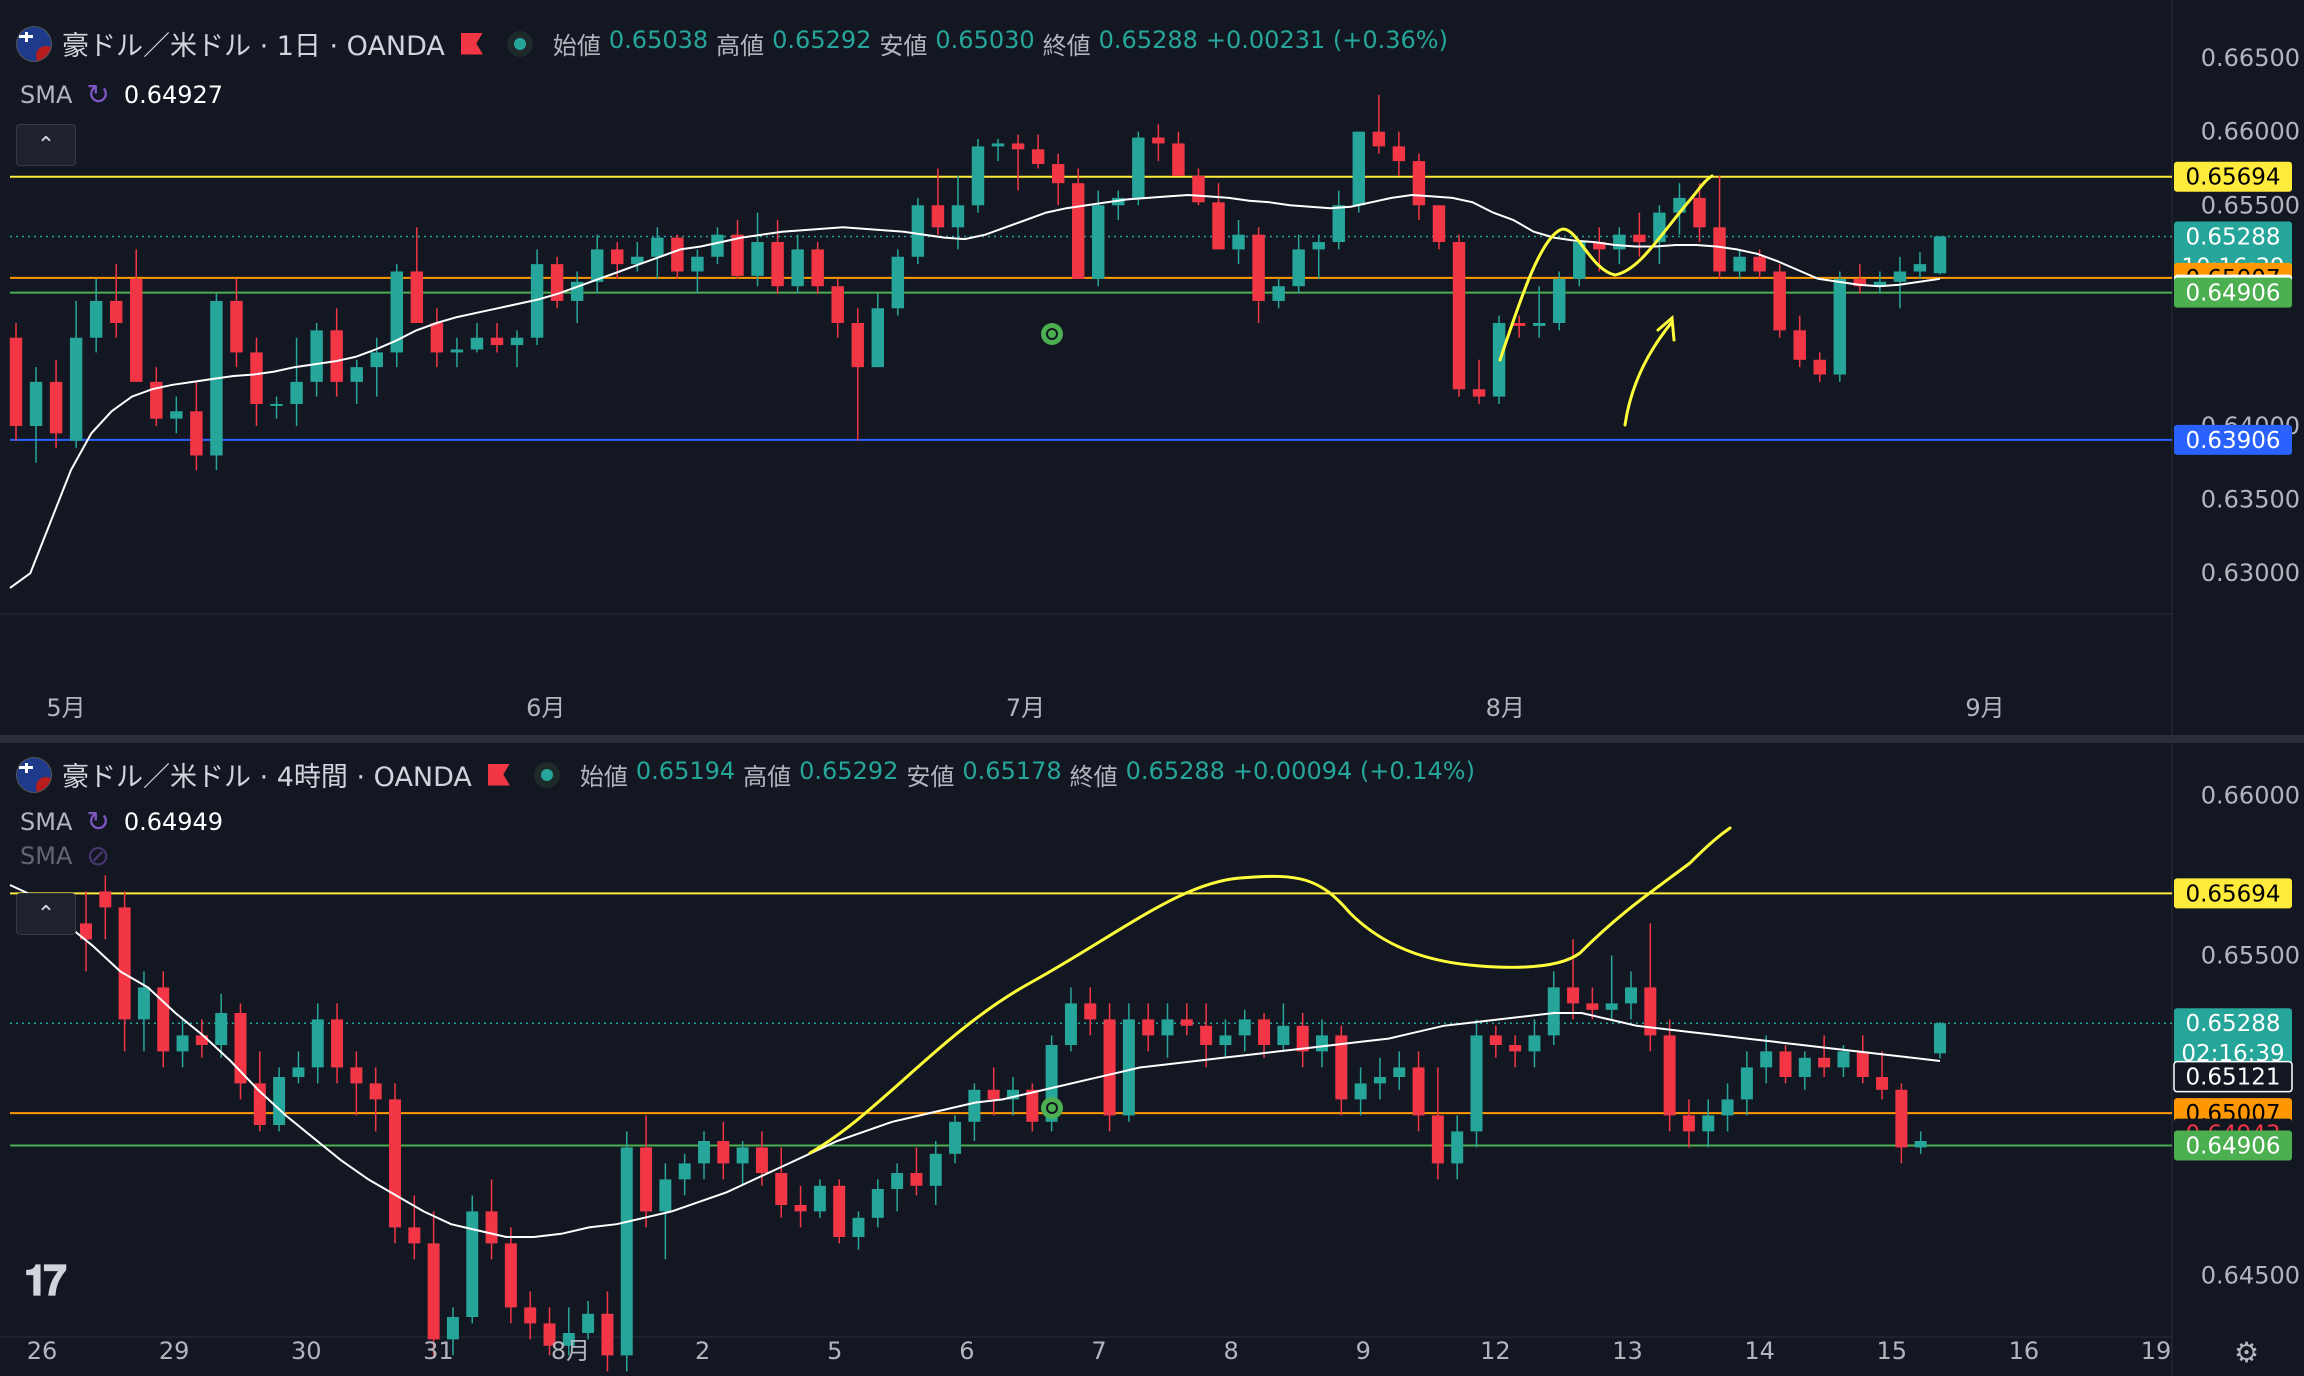  What do you see at coordinates (65, 855) in the screenshot?
I see `h4-sma2-legend: SMA ⊘` at bounding box center [65, 855].